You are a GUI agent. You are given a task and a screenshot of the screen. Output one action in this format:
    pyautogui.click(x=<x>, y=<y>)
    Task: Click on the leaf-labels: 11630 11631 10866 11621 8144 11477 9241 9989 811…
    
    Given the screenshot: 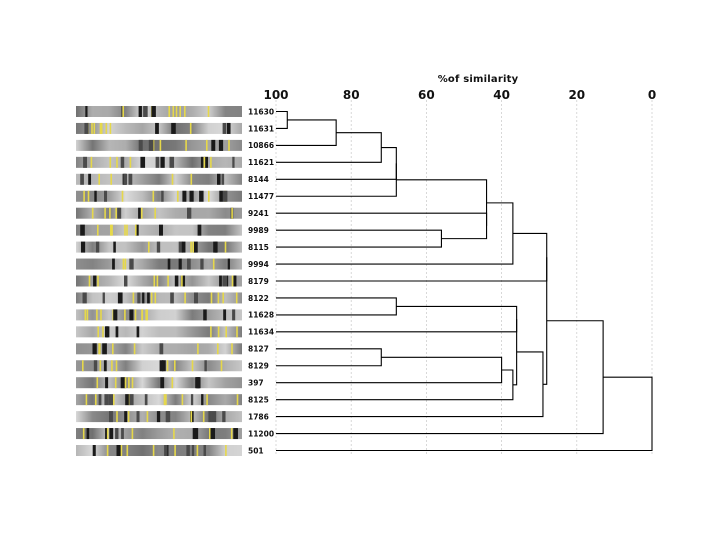 What is the action you would take?
    pyautogui.click(x=261, y=281)
    